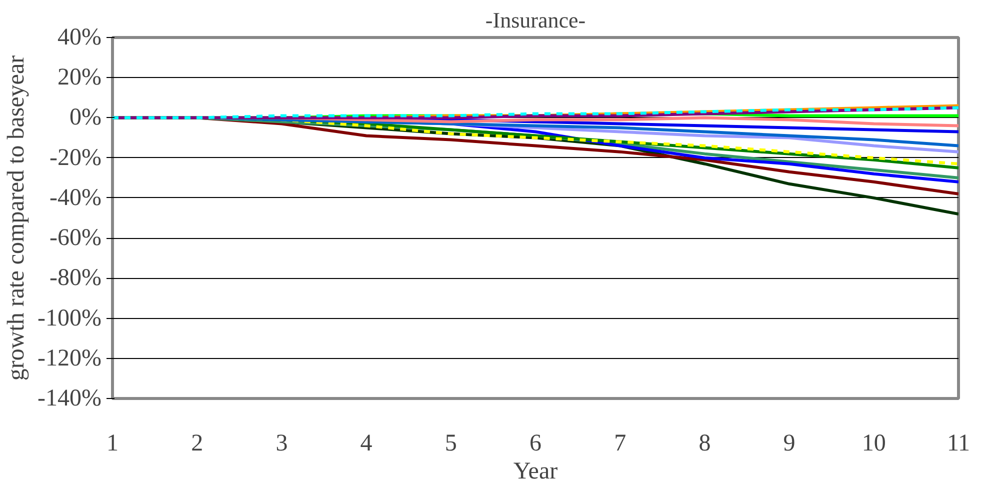 This screenshot has width=983, height=487. What do you see at coordinates (112, 443) in the screenshot?
I see `x-tick-label: 1` at bounding box center [112, 443].